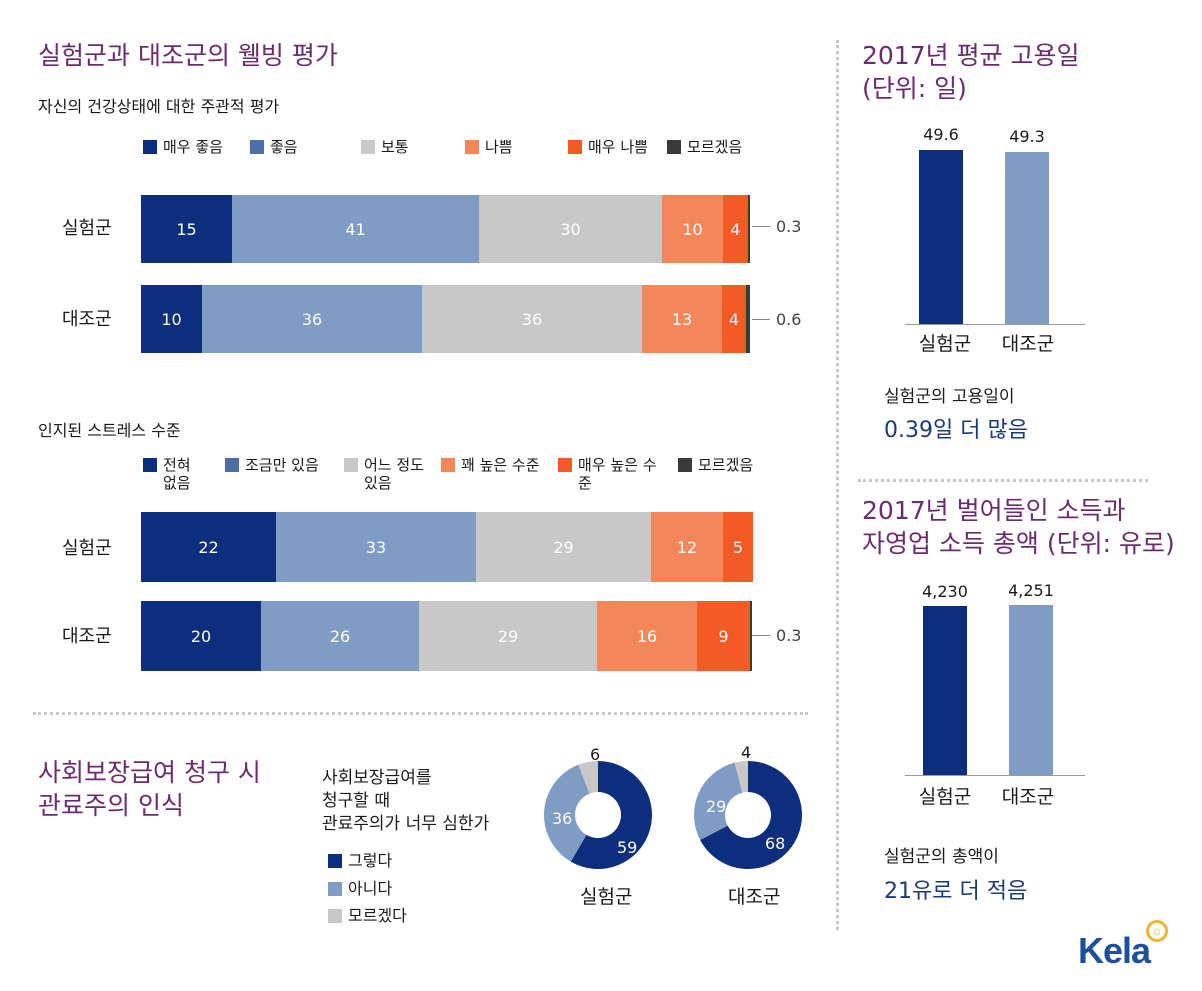 This screenshot has height=991, width=1202. I want to click on donut-control, so click(748, 815).